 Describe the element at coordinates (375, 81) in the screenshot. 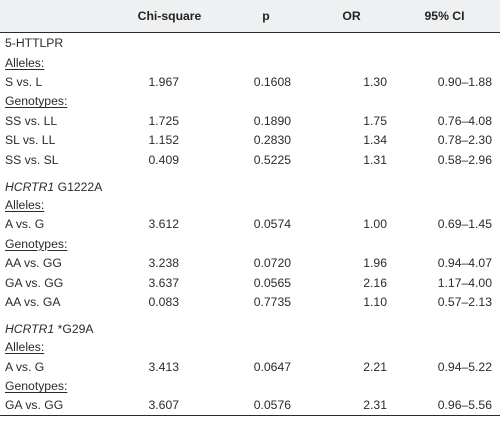

I see `odds-ratio-cell: 1.30` at that location.